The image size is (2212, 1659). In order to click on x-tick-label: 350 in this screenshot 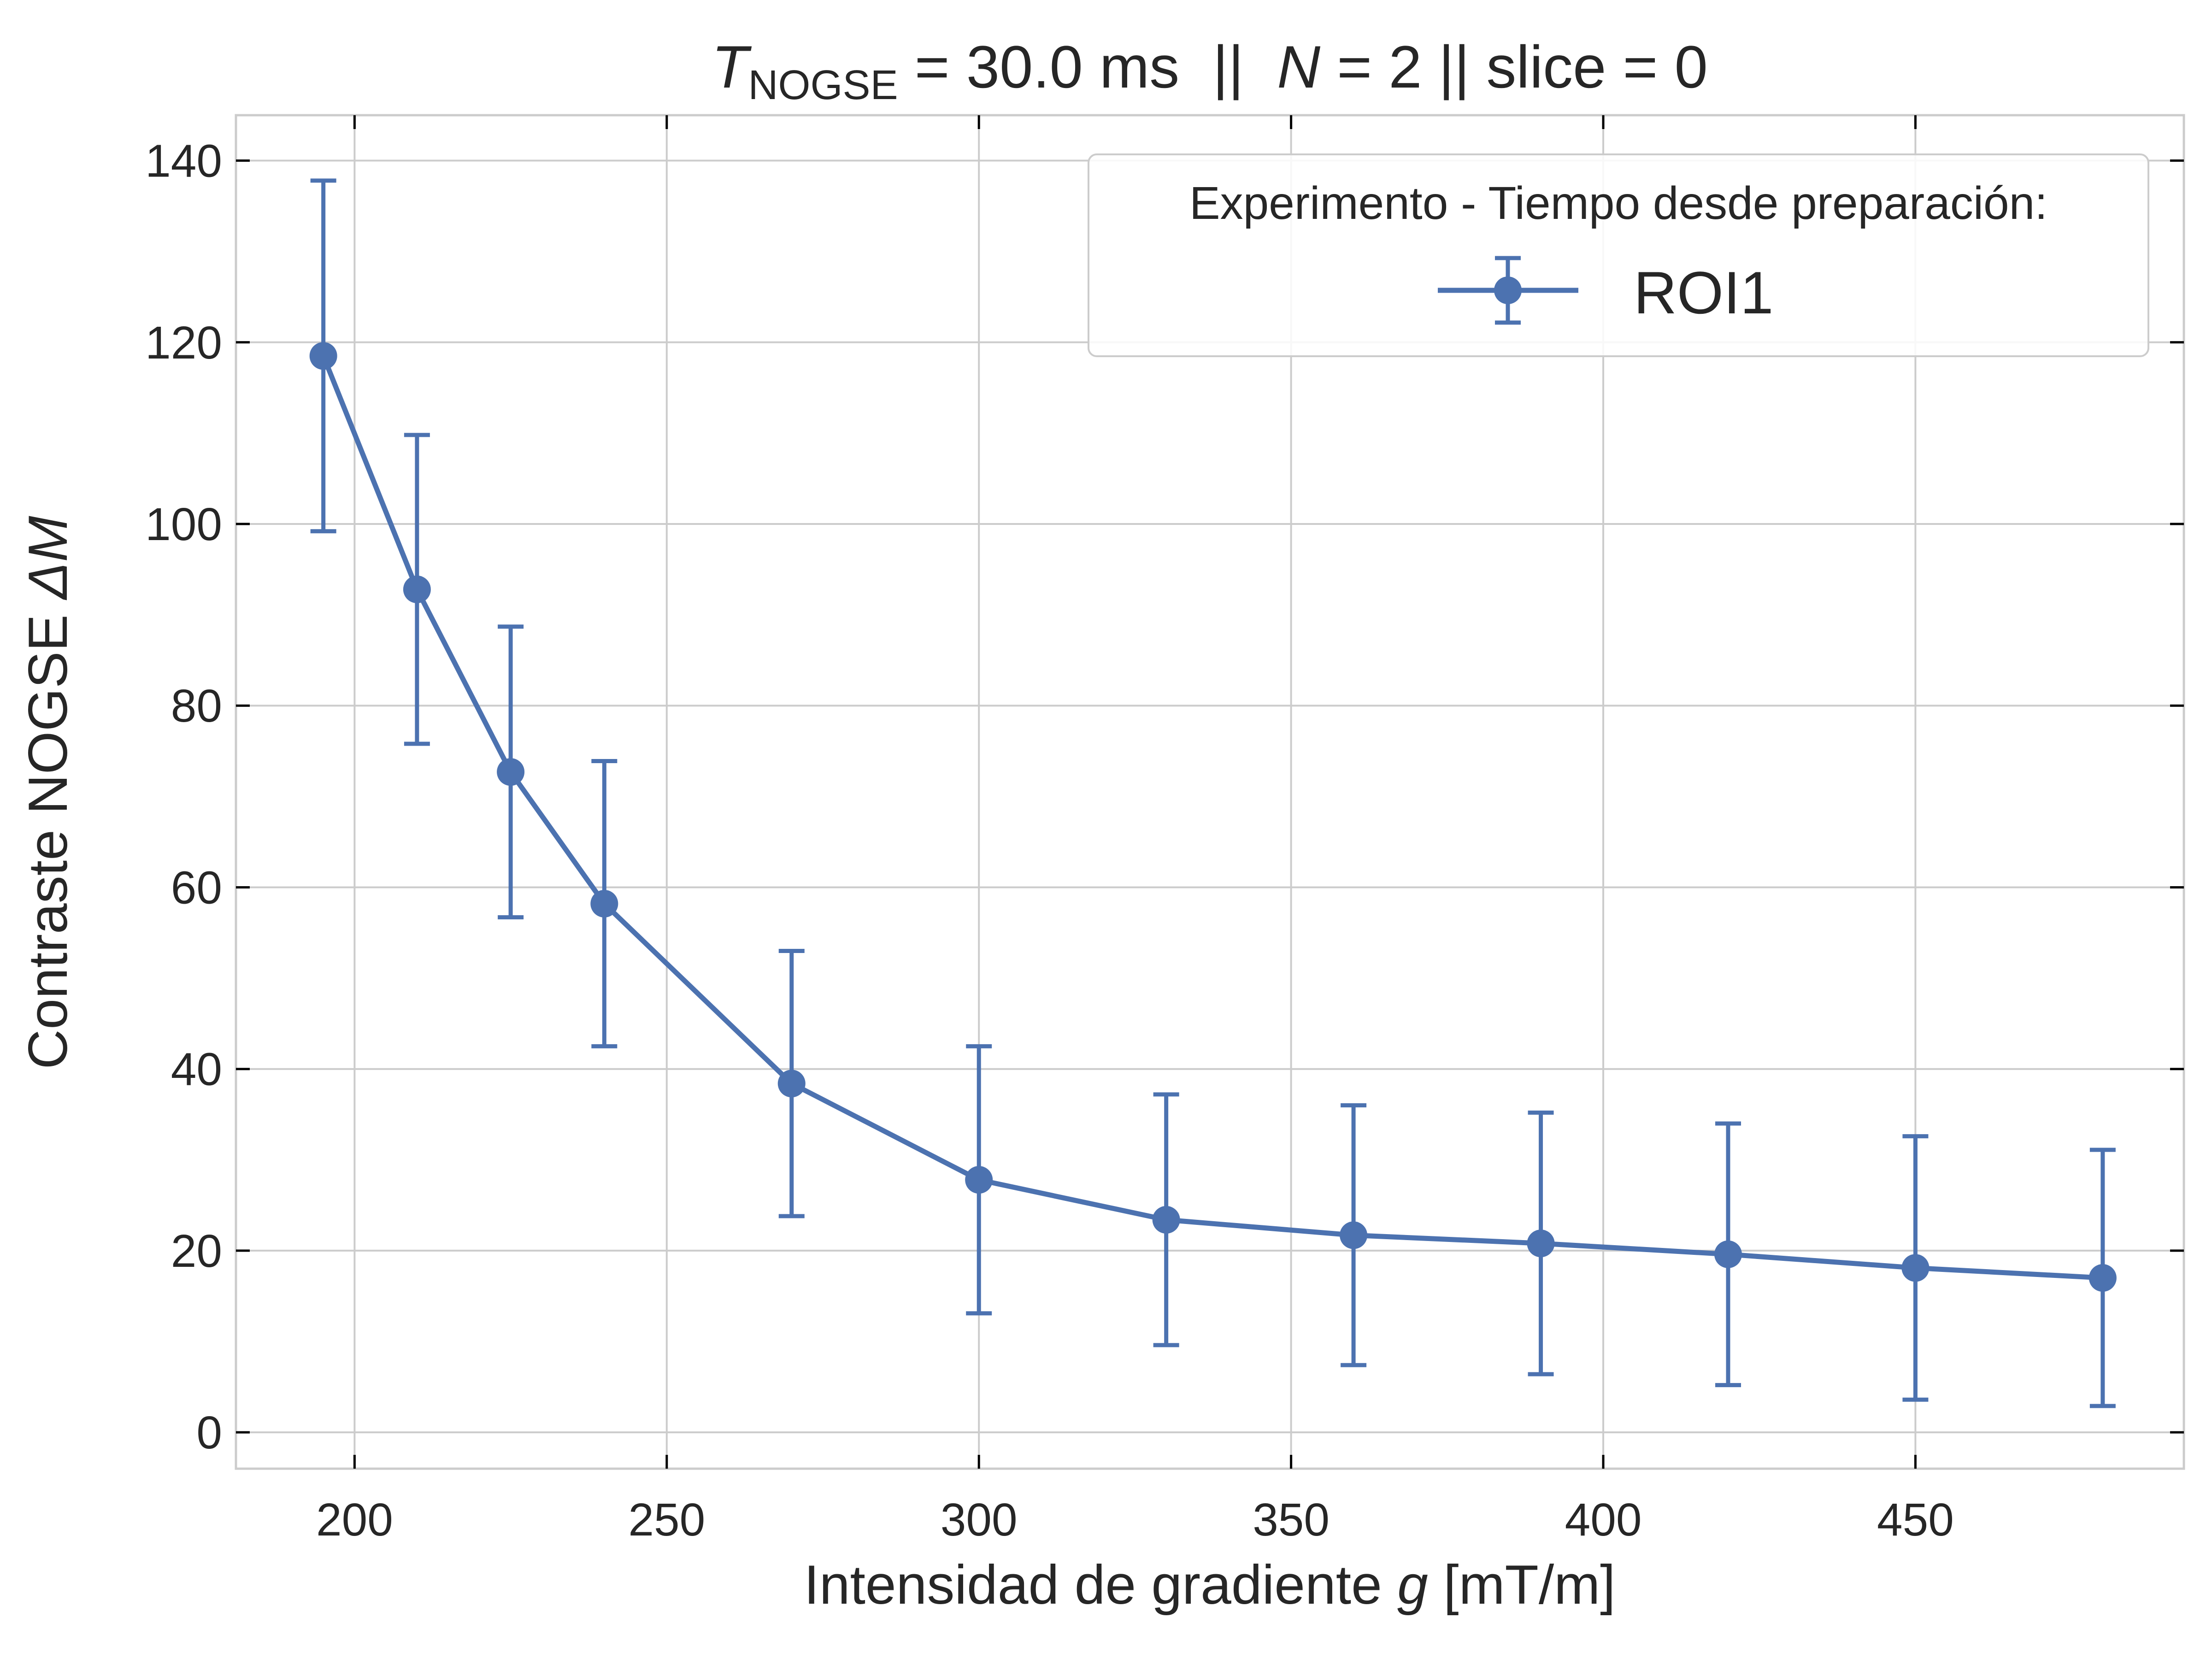, I will do `click(1291, 1520)`.